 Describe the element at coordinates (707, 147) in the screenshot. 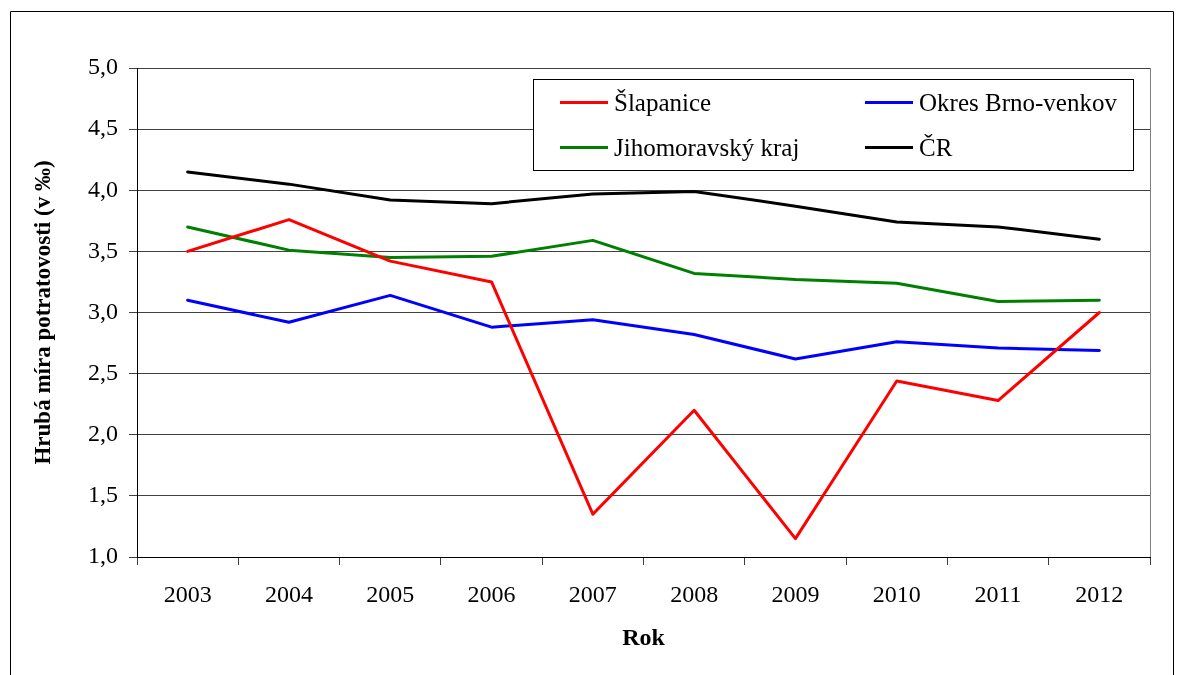

I see `legend-label: Jihomoravský kraj` at that location.